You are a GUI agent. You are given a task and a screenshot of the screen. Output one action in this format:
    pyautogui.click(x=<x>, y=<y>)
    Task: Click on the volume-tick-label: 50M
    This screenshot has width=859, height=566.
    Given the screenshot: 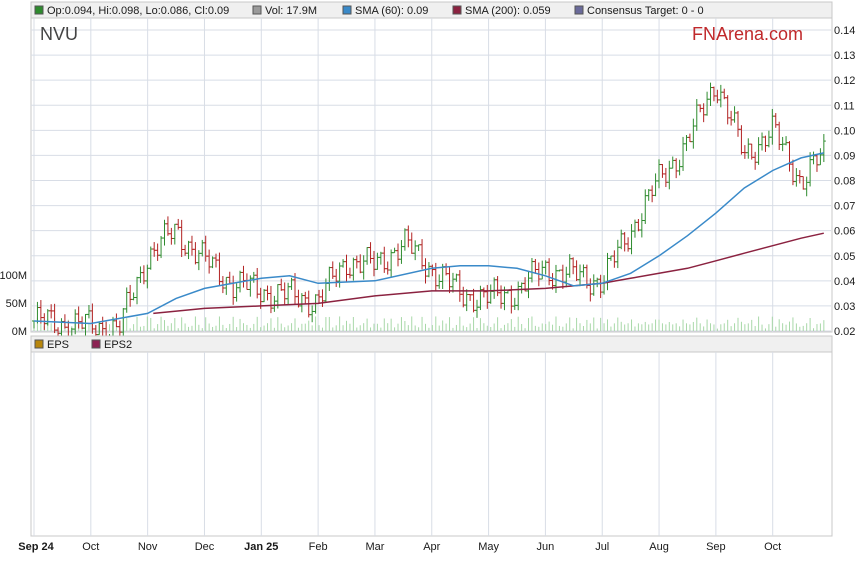 What is the action you would take?
    pyautogui.click(x=16, y=304)
    